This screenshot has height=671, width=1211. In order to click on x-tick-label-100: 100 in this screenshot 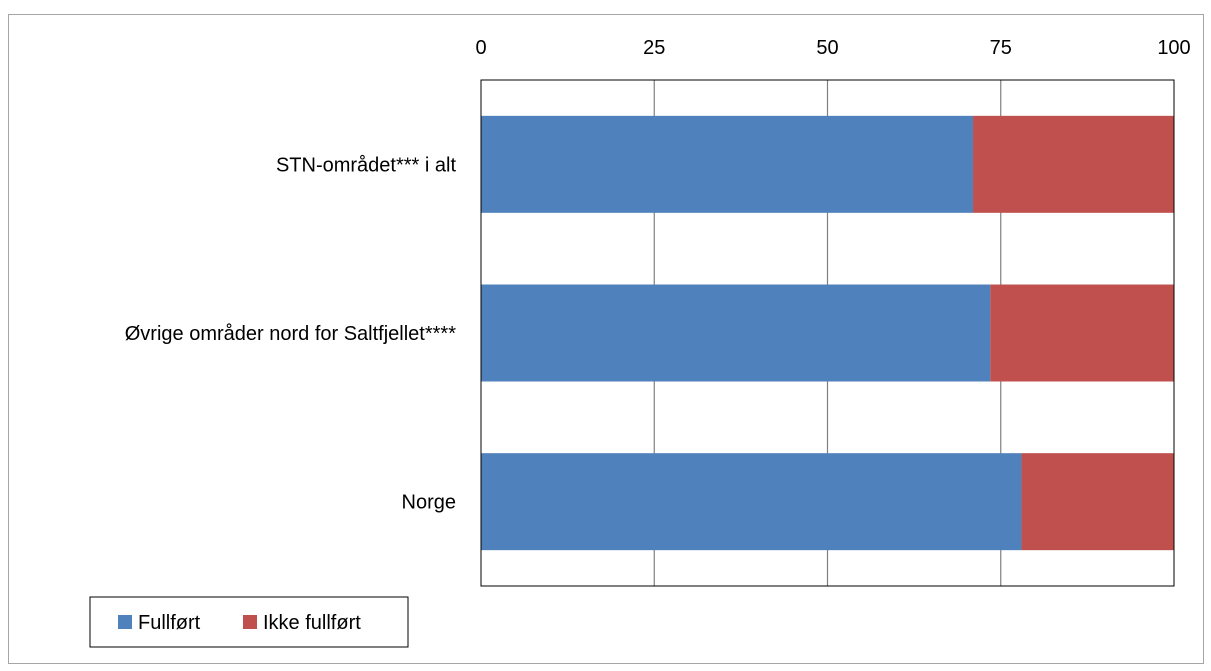, I will do `click(1173, 48)`.